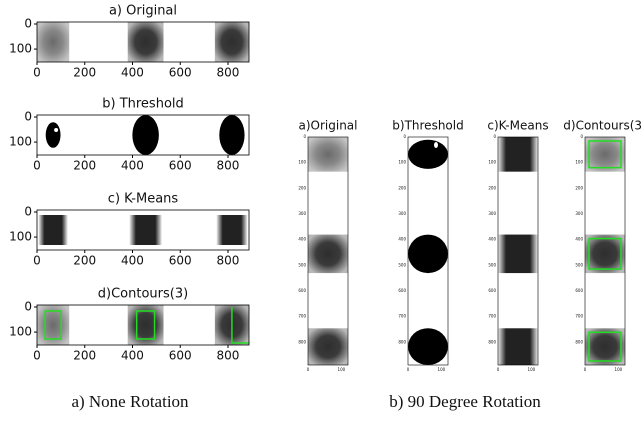 This screenshot has height=441, width=641. Describe the element at coordinates (328, 126) in the screenshot. I see `panel-title: a)Original` at that location.